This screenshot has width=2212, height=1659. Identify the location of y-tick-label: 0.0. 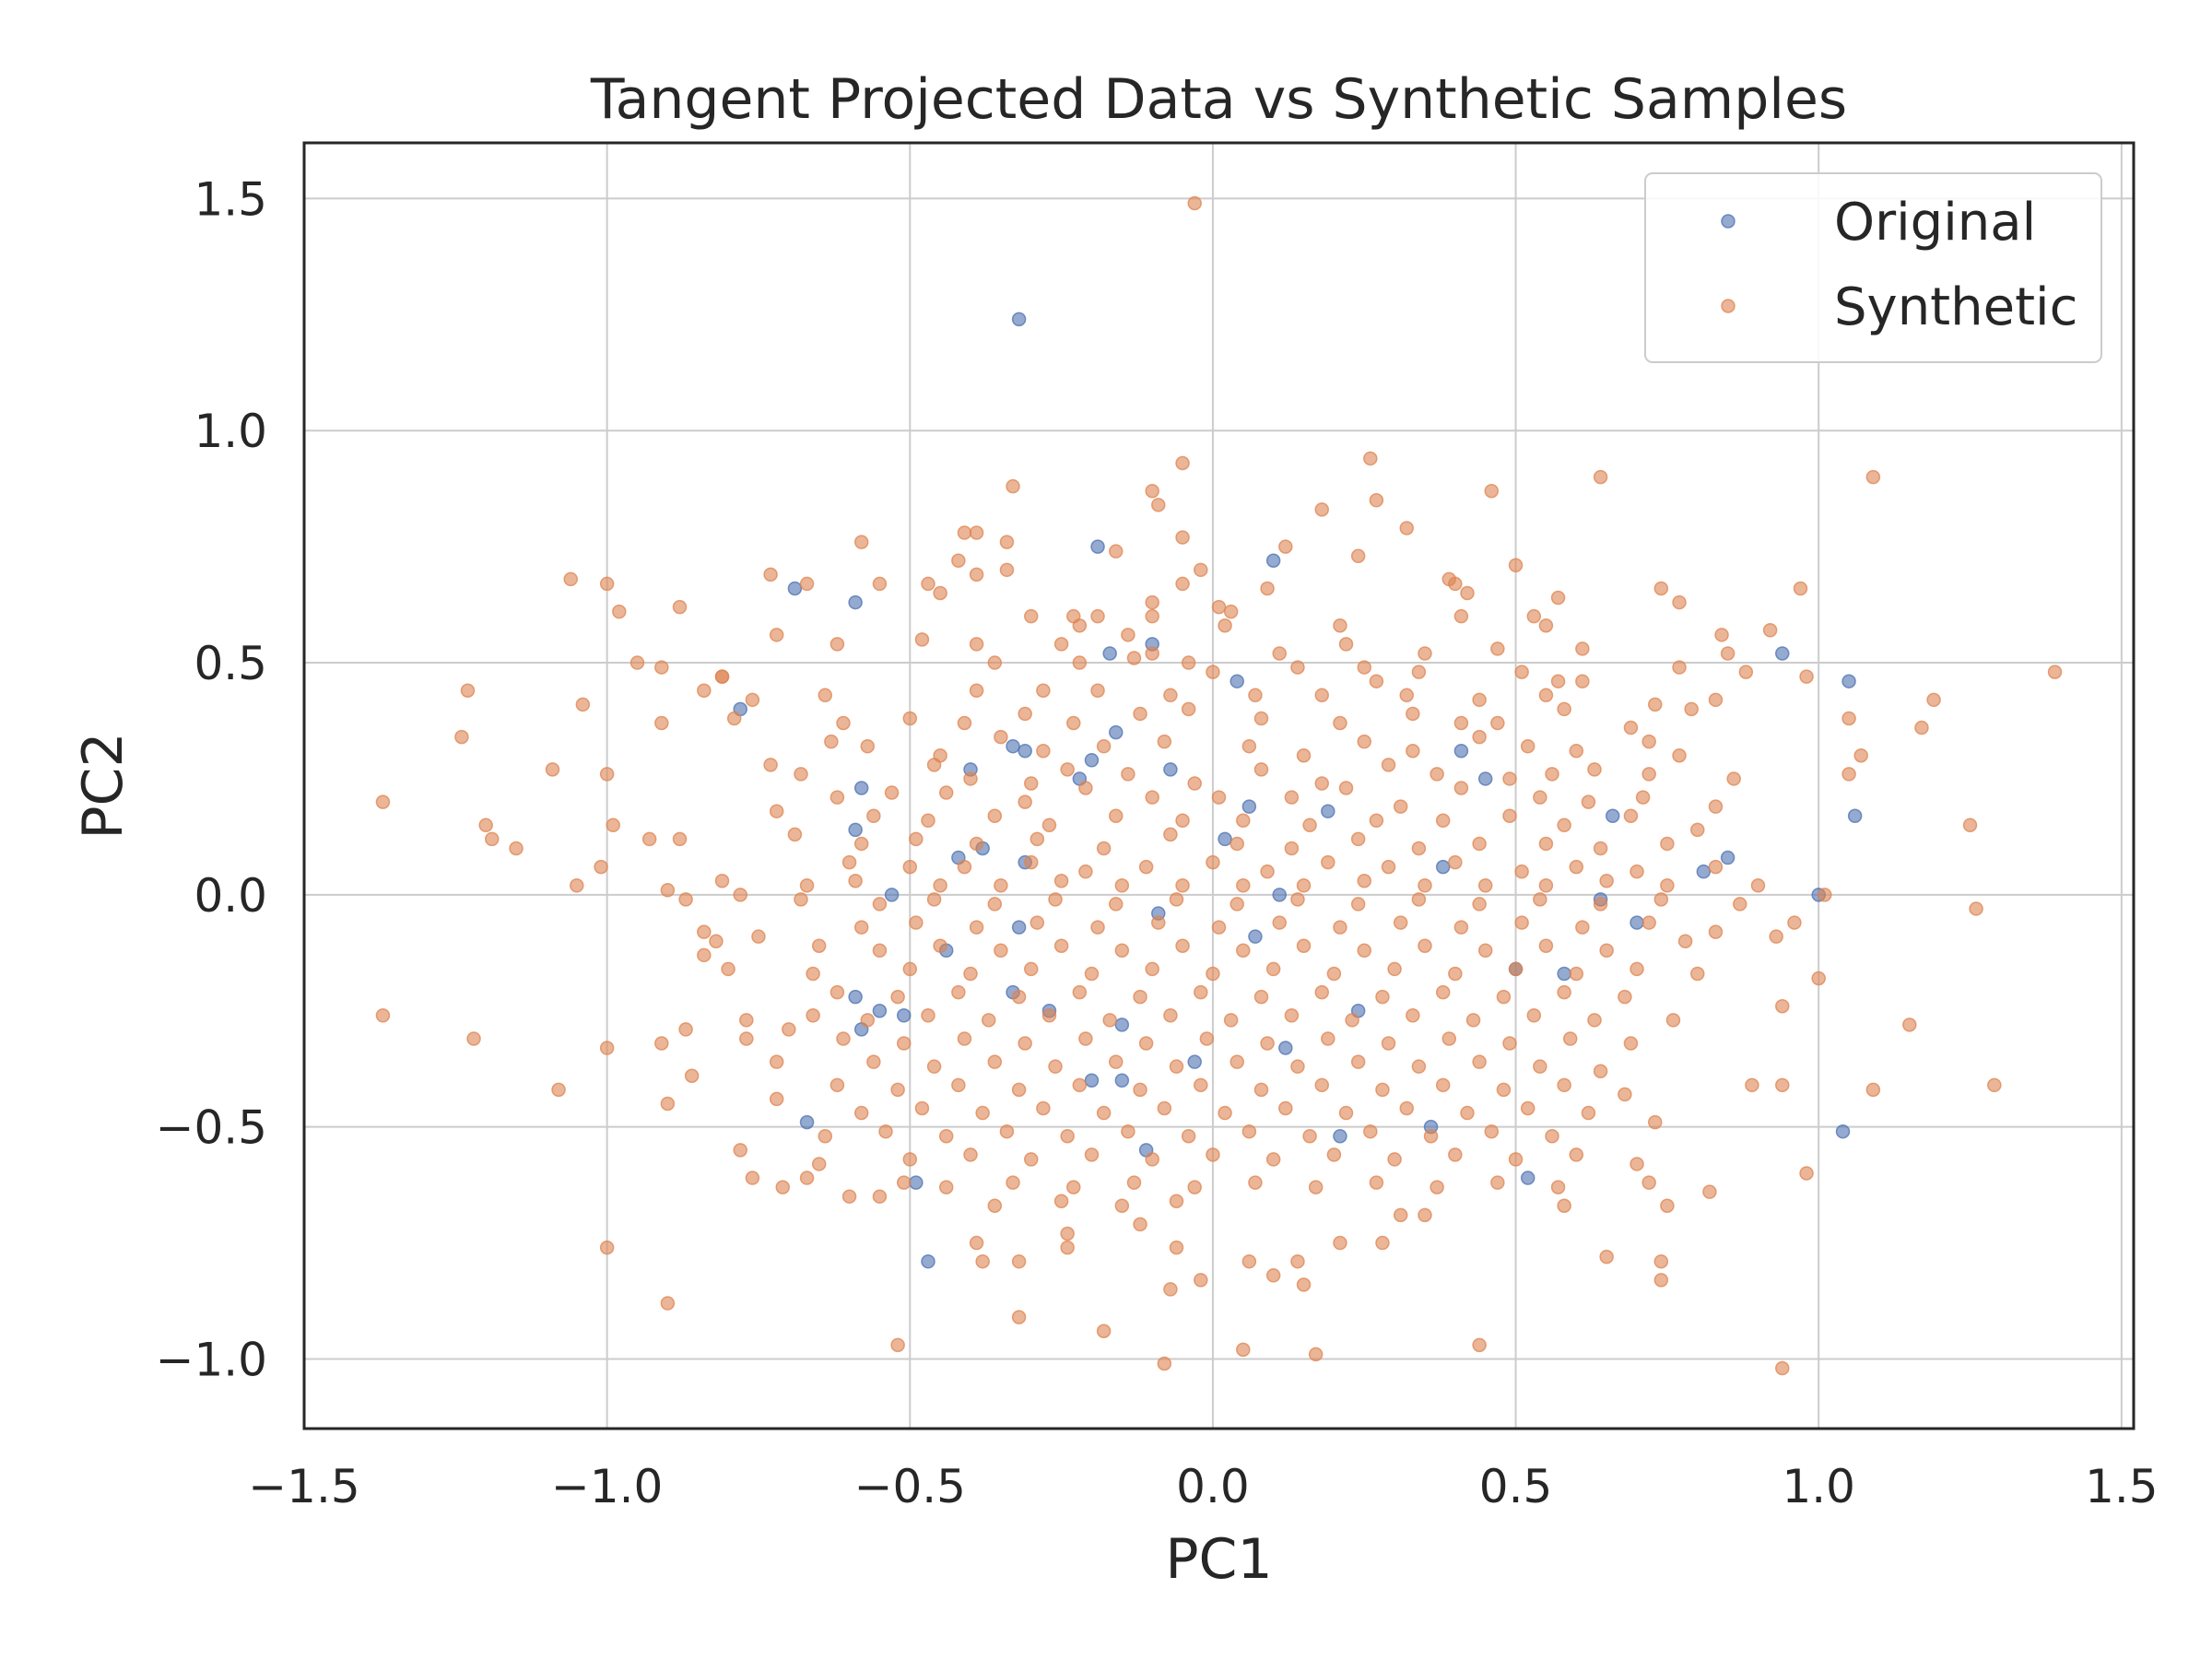
(230, 896).